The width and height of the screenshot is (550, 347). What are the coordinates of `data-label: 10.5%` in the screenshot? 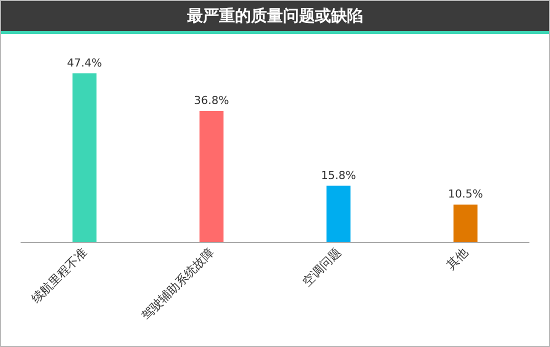 It's located at (465, 194).